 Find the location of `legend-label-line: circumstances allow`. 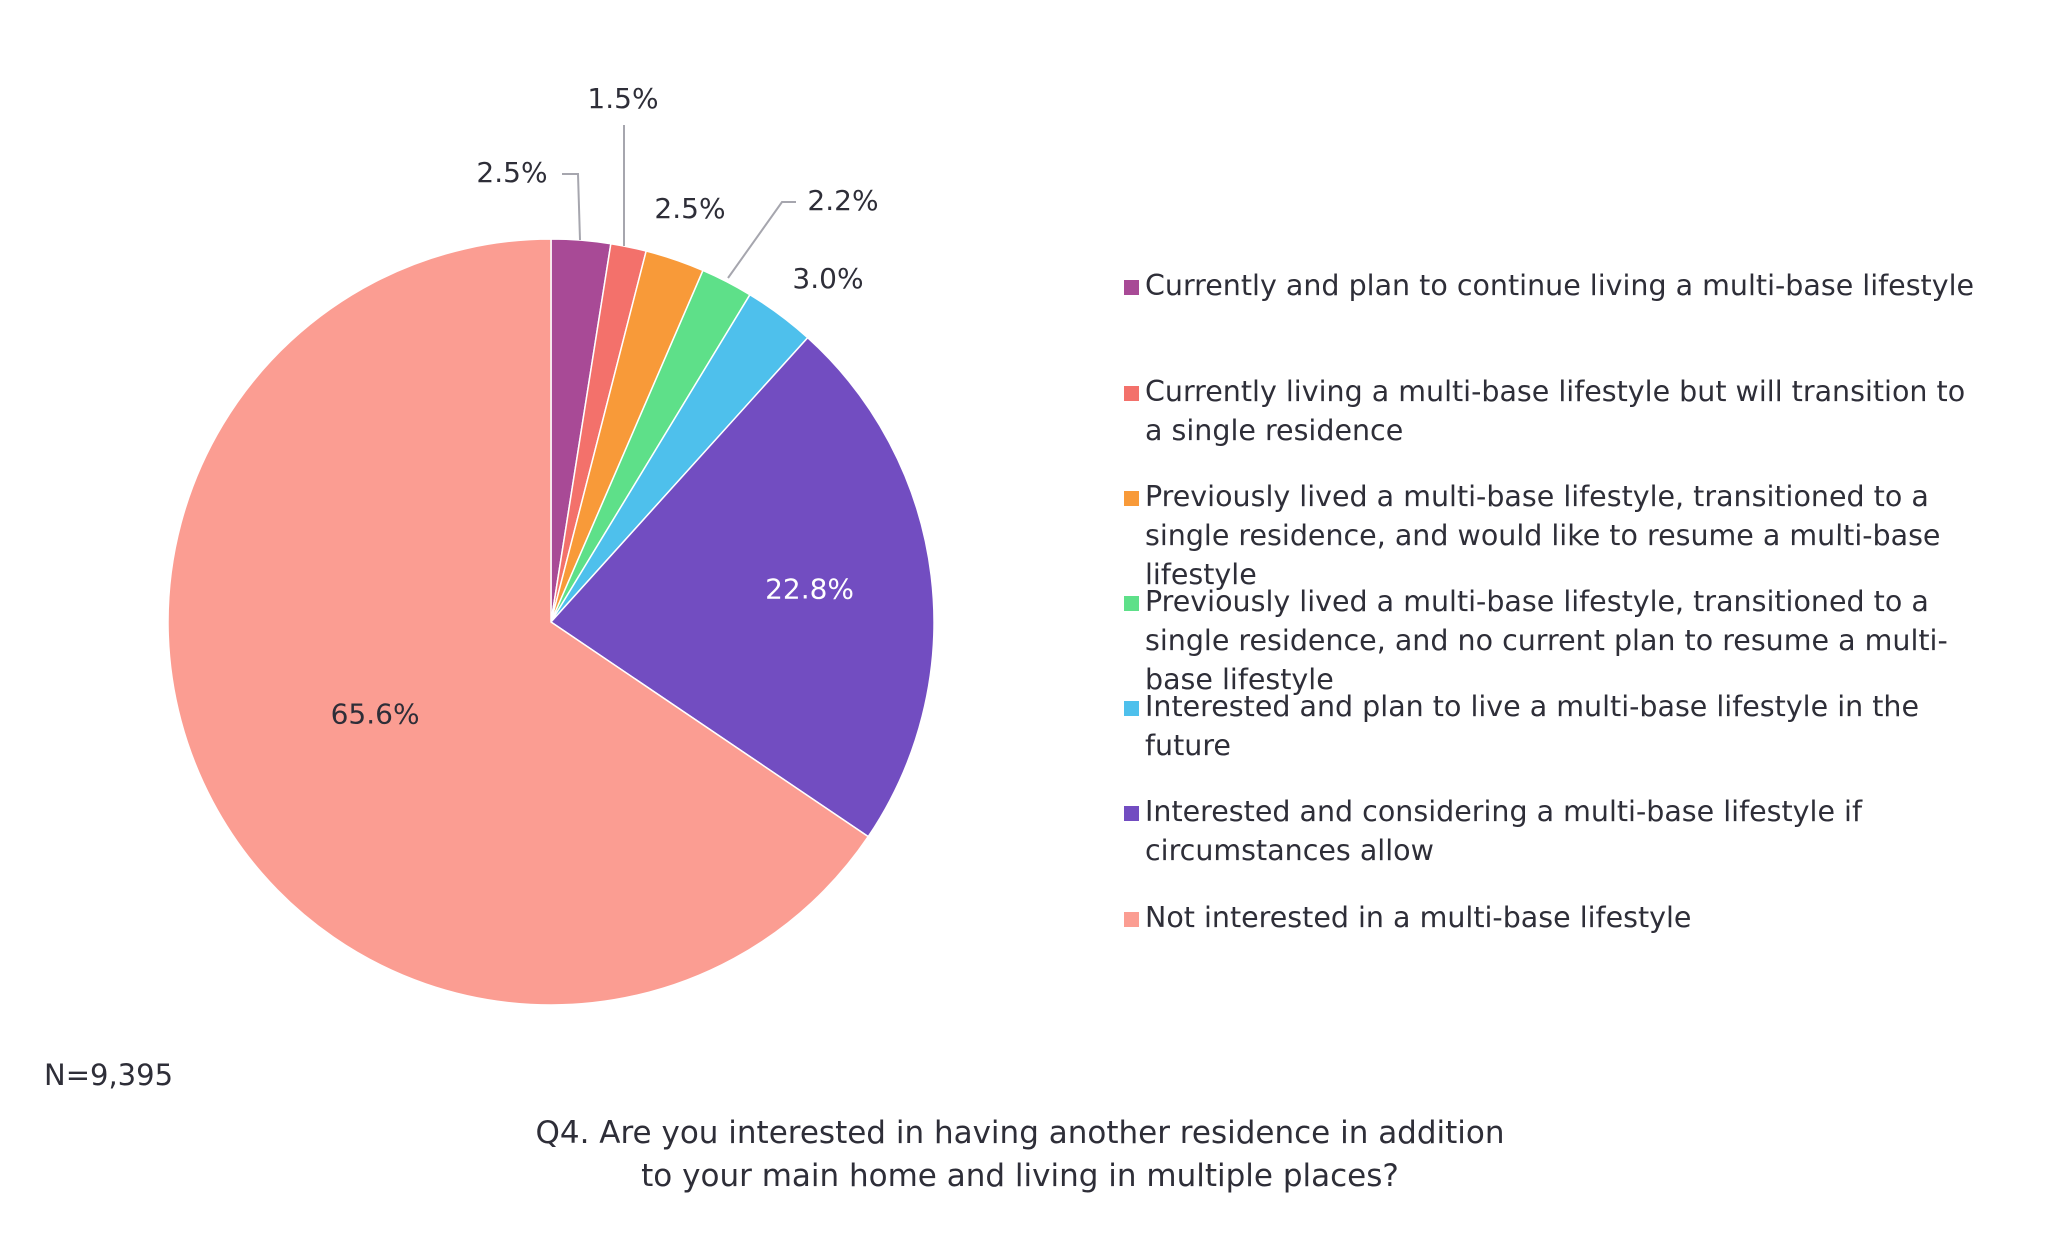

legend-label-line: circumstances allow is located at coordinates (1289, 850).